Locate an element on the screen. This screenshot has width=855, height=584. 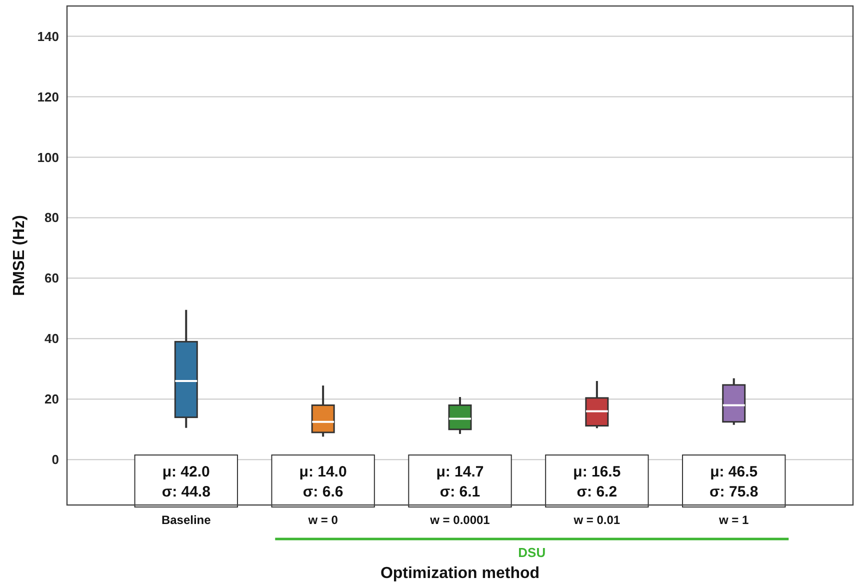
y-tick-label: 140 is located at coordinates (48, 36).